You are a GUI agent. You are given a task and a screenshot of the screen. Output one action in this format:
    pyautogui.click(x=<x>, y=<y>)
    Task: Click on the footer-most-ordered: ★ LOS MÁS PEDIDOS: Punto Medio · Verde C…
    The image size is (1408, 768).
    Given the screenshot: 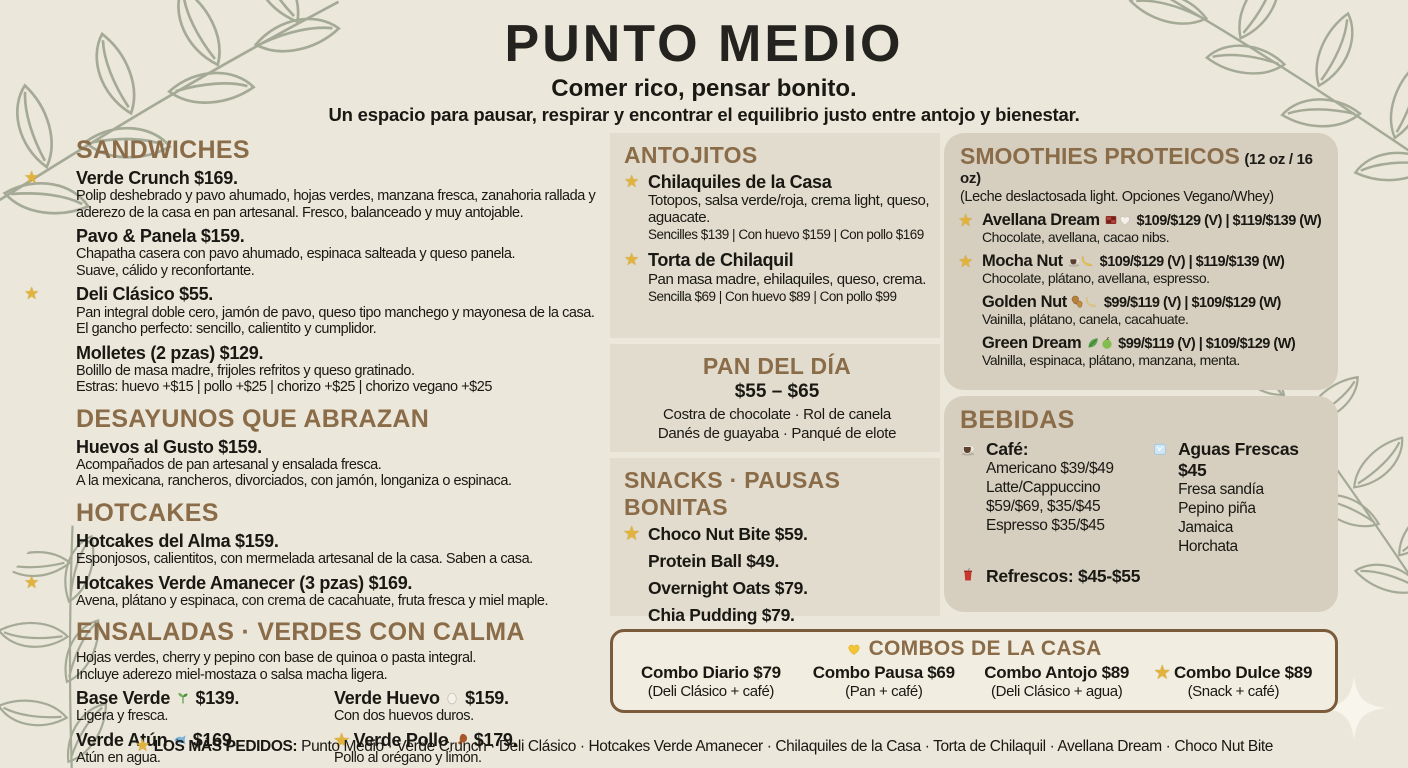 What is the action you would take?
    pyautogui.click(x=704, y=746)
    